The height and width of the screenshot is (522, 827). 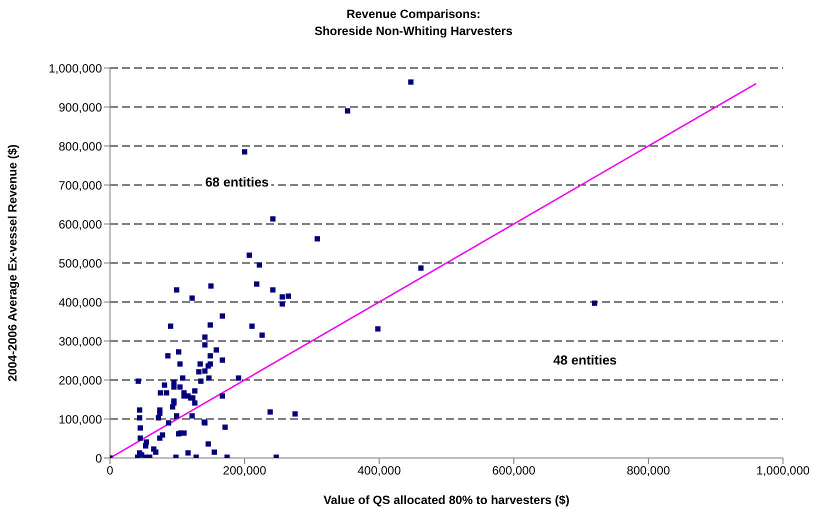 What do you see at coordinates (413, 31) in the screenshot?
I see `chart-subtitle: Shoreside Non-Whiting Harvesters` at bounding box center [413, 31].